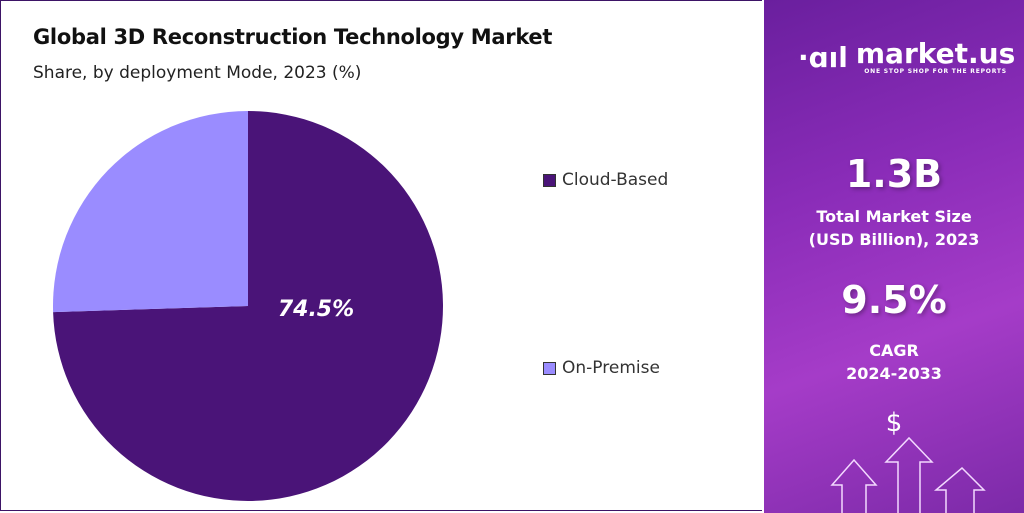  I want to click on data-label: 74.5%, so click(316, 309).